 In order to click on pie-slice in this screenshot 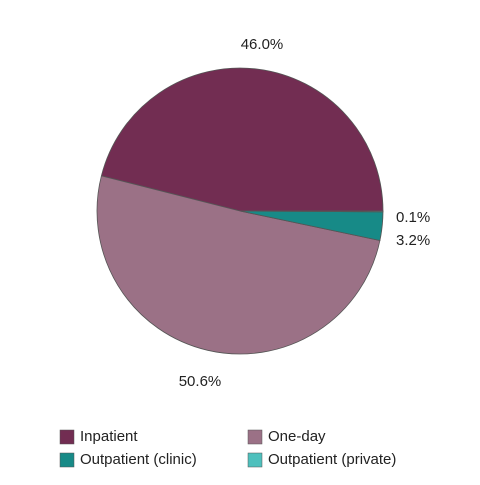, I will do `click(311, 211)`.